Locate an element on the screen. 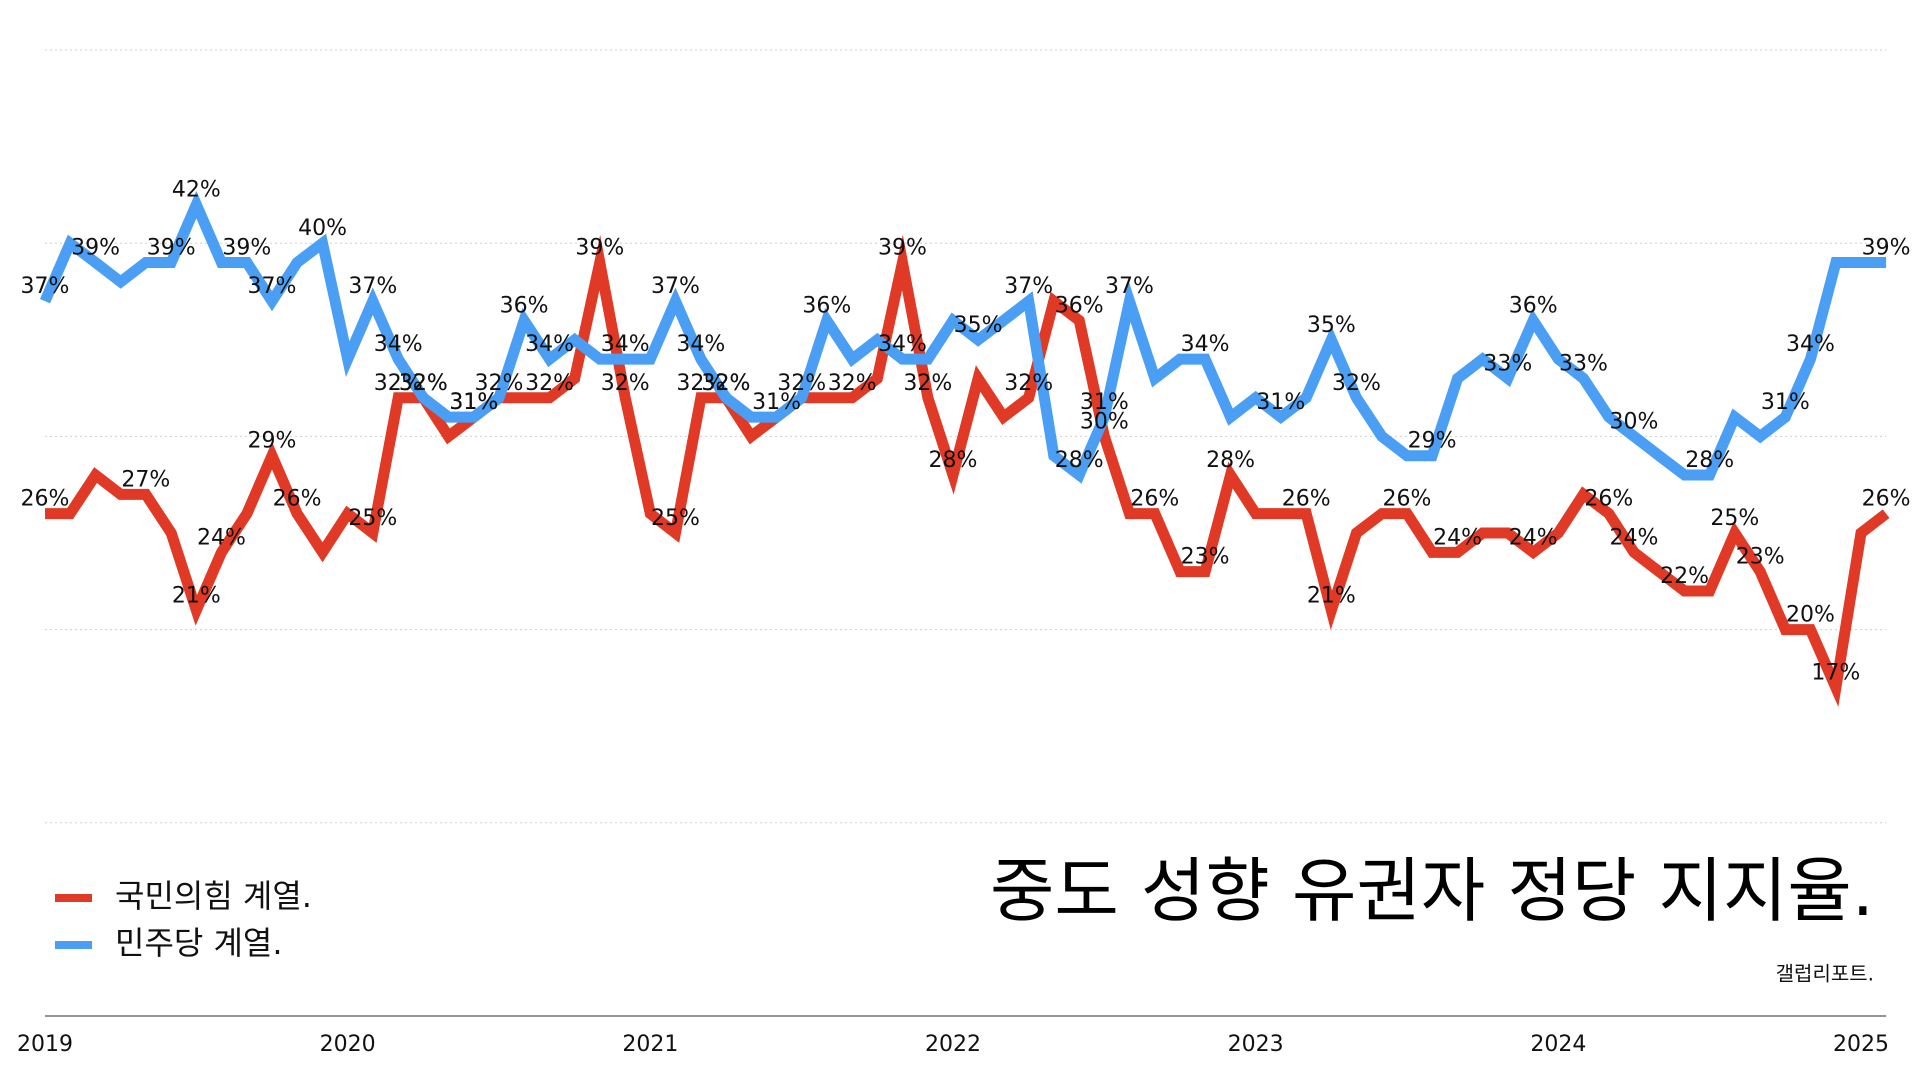 The width and height of the screenshot is (1920, 1080). data-label: 27% is located at coordinates (145, 479).